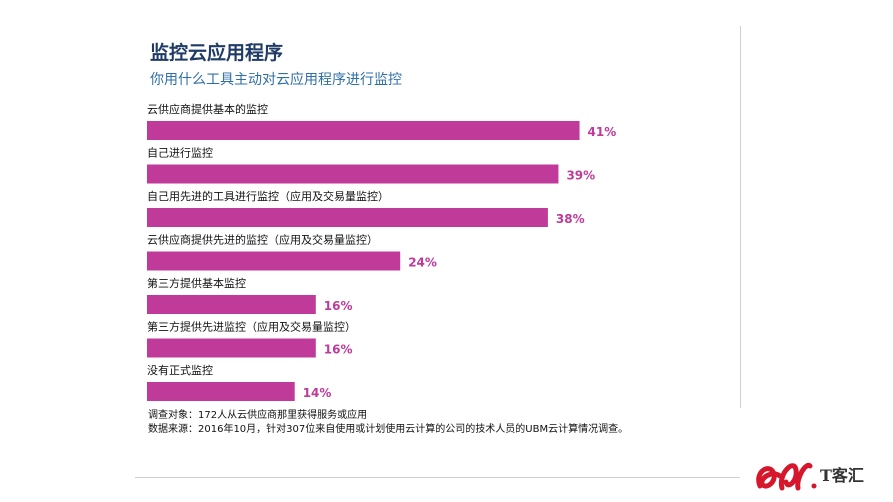  What do you see at coordinates (842, 475) in the screenshot?
I see `brand-logo-text: T客汇` at bounding box center [842, 475].